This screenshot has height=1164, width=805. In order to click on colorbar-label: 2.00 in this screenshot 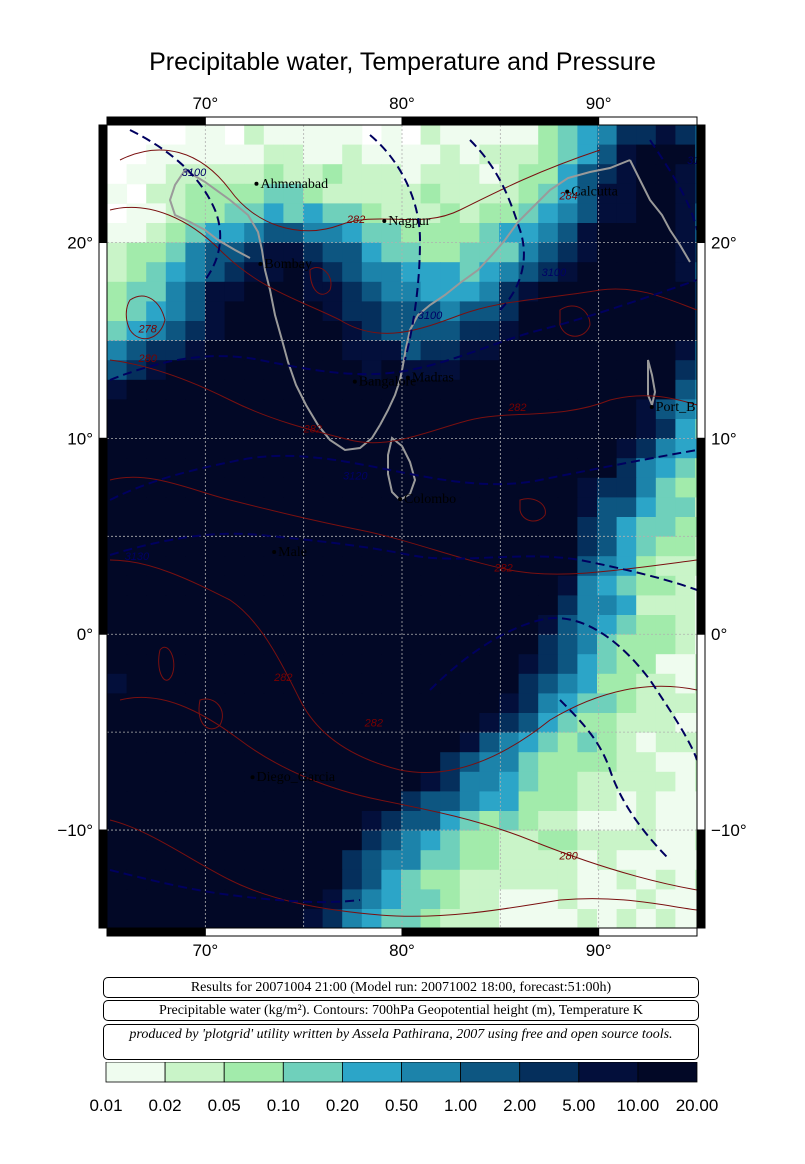, I will do `click(520, 1105)`.